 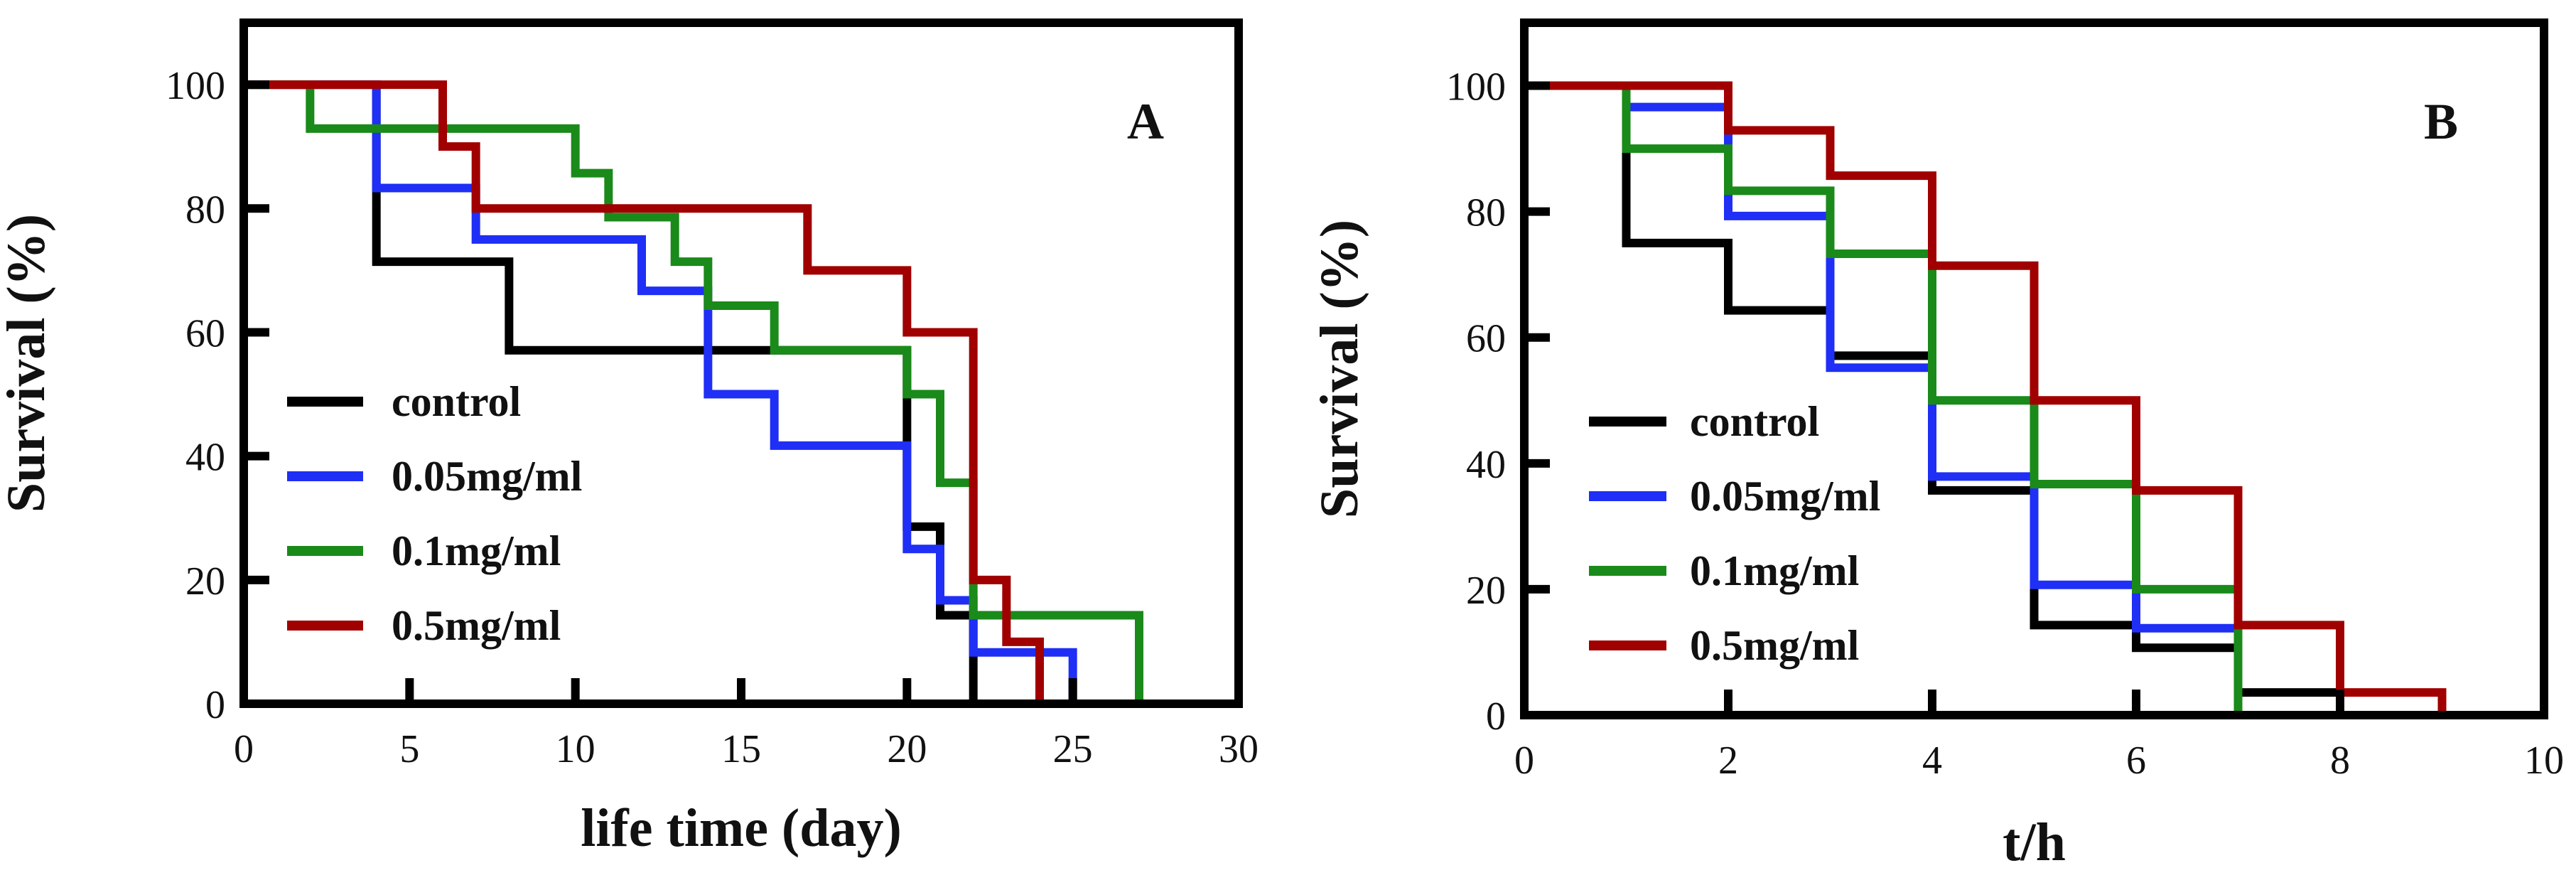 I want to click on panel-a-x-tick-label: 10, so click(x=576, y=749).